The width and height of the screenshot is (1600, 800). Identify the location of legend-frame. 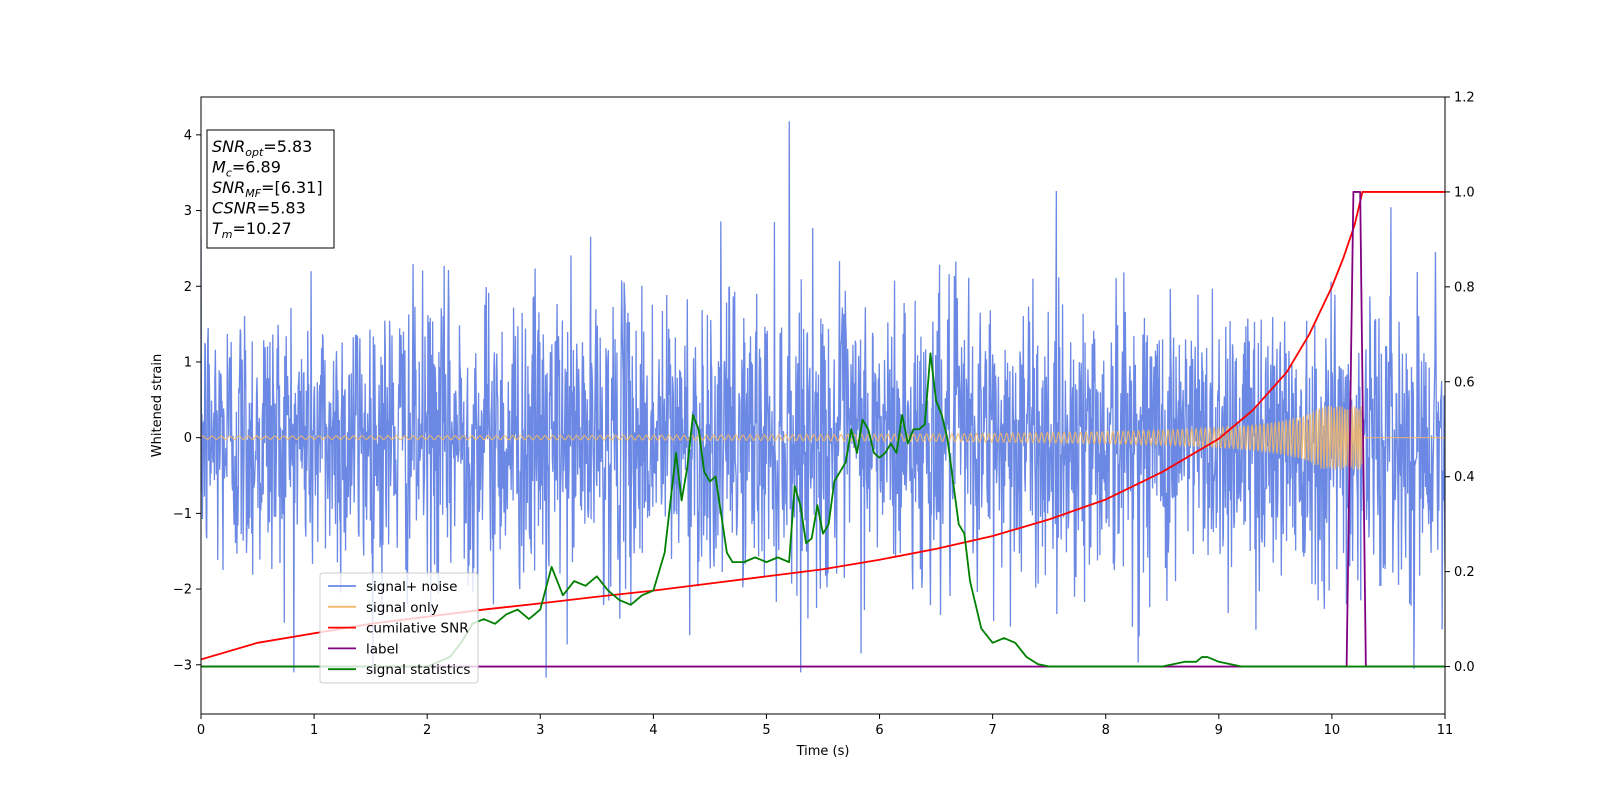
(399, 628).